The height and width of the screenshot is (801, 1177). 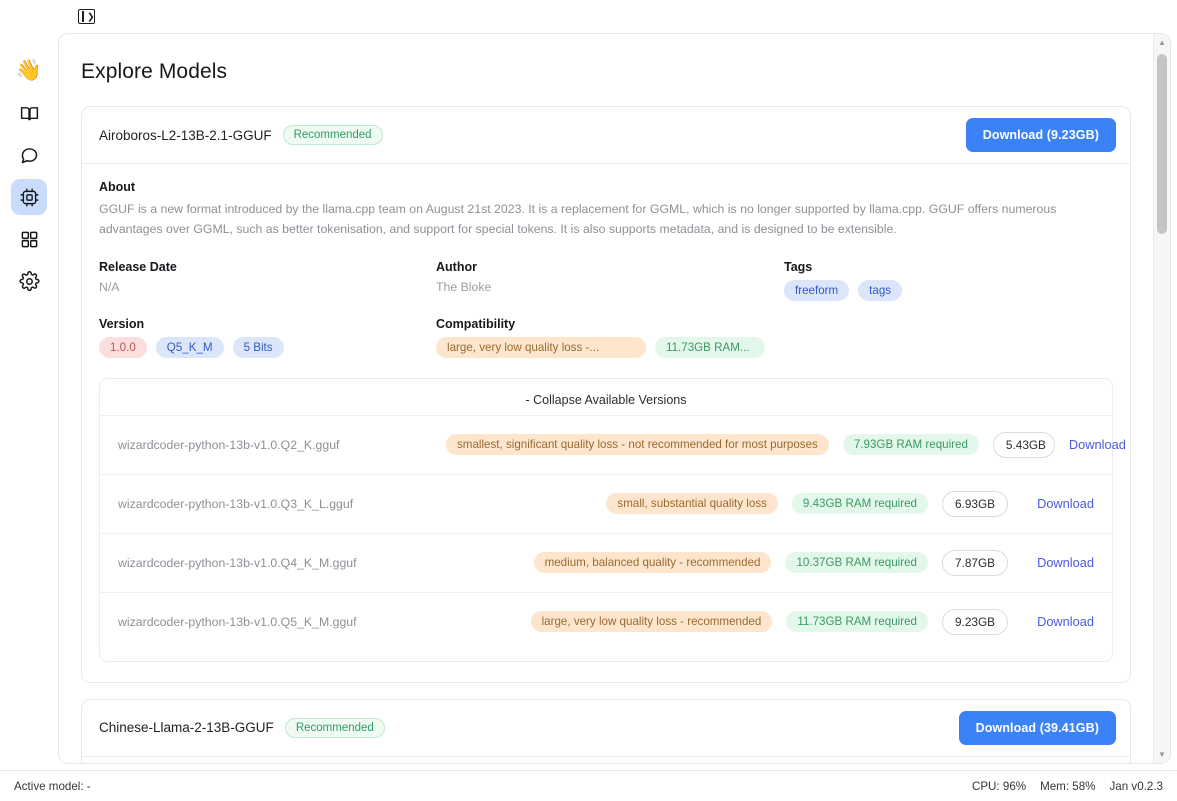 I want to click on sidebar-item-apps, so click(x=29, y=239).